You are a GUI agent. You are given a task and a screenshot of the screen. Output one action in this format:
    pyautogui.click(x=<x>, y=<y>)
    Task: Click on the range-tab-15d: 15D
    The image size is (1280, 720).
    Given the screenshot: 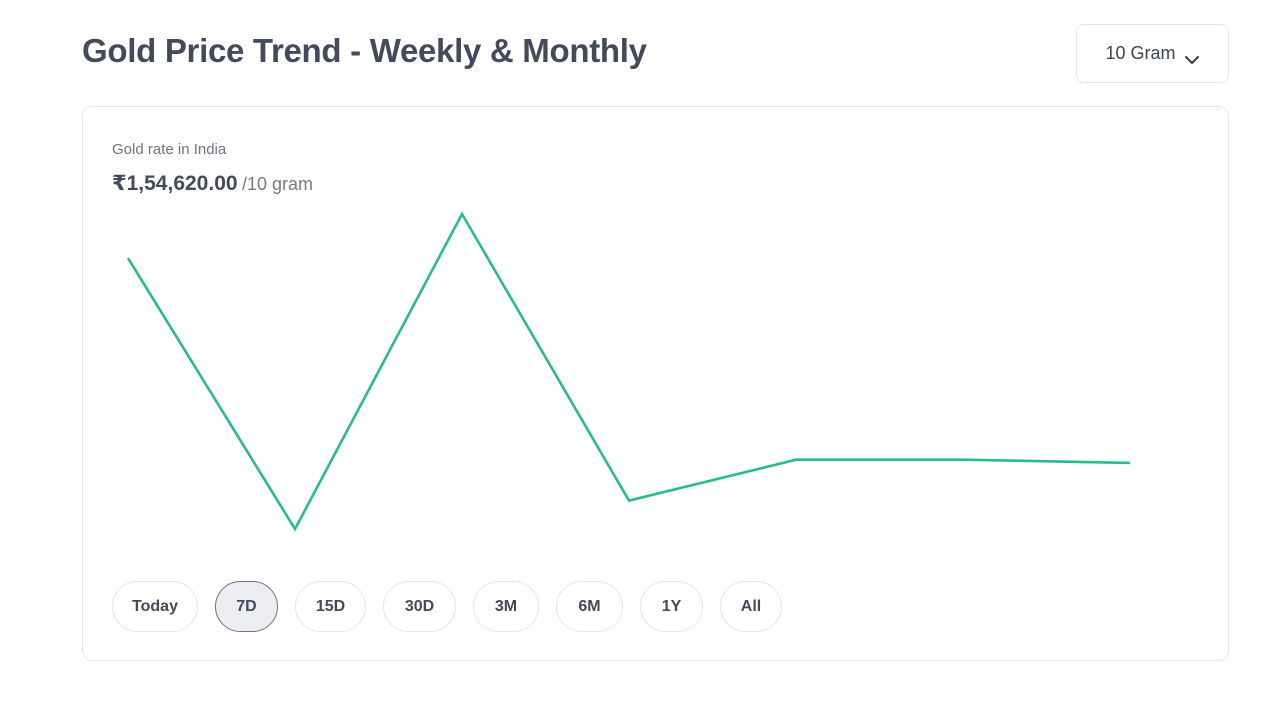 What is the action you would take?
    pyautogui.click(x=330, y=606)
    